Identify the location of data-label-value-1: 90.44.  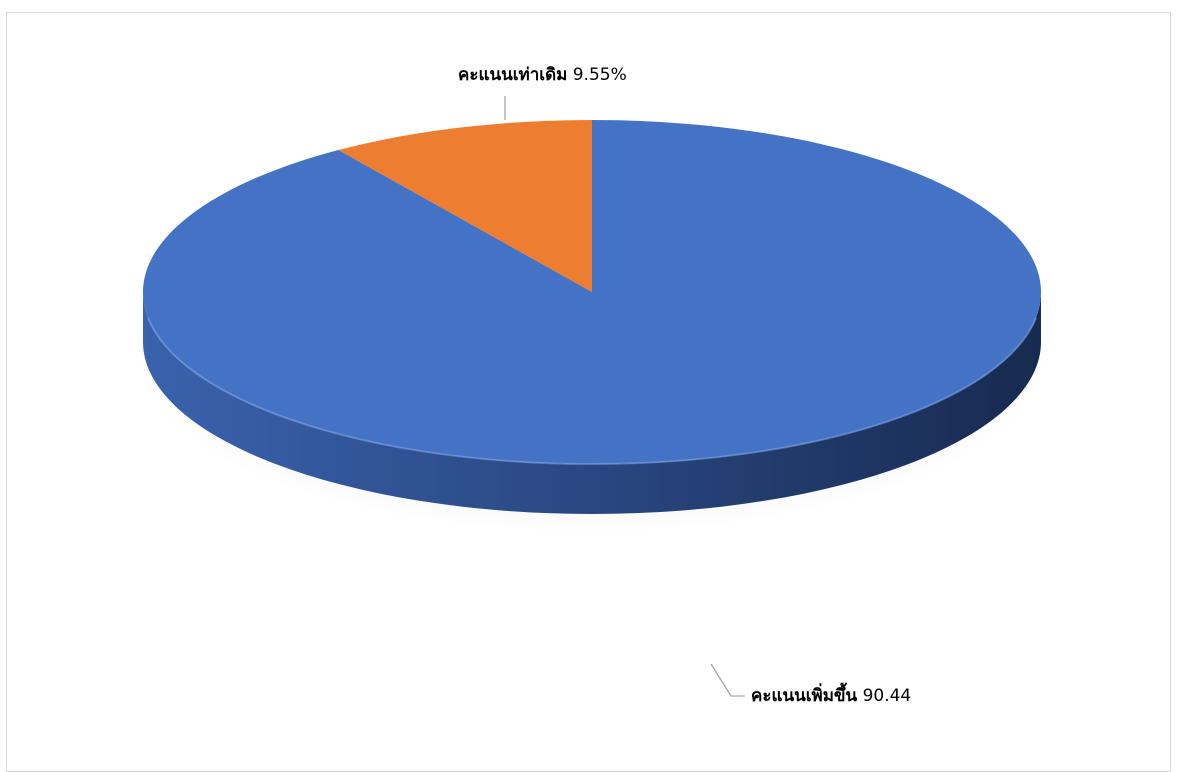
(884, 696).